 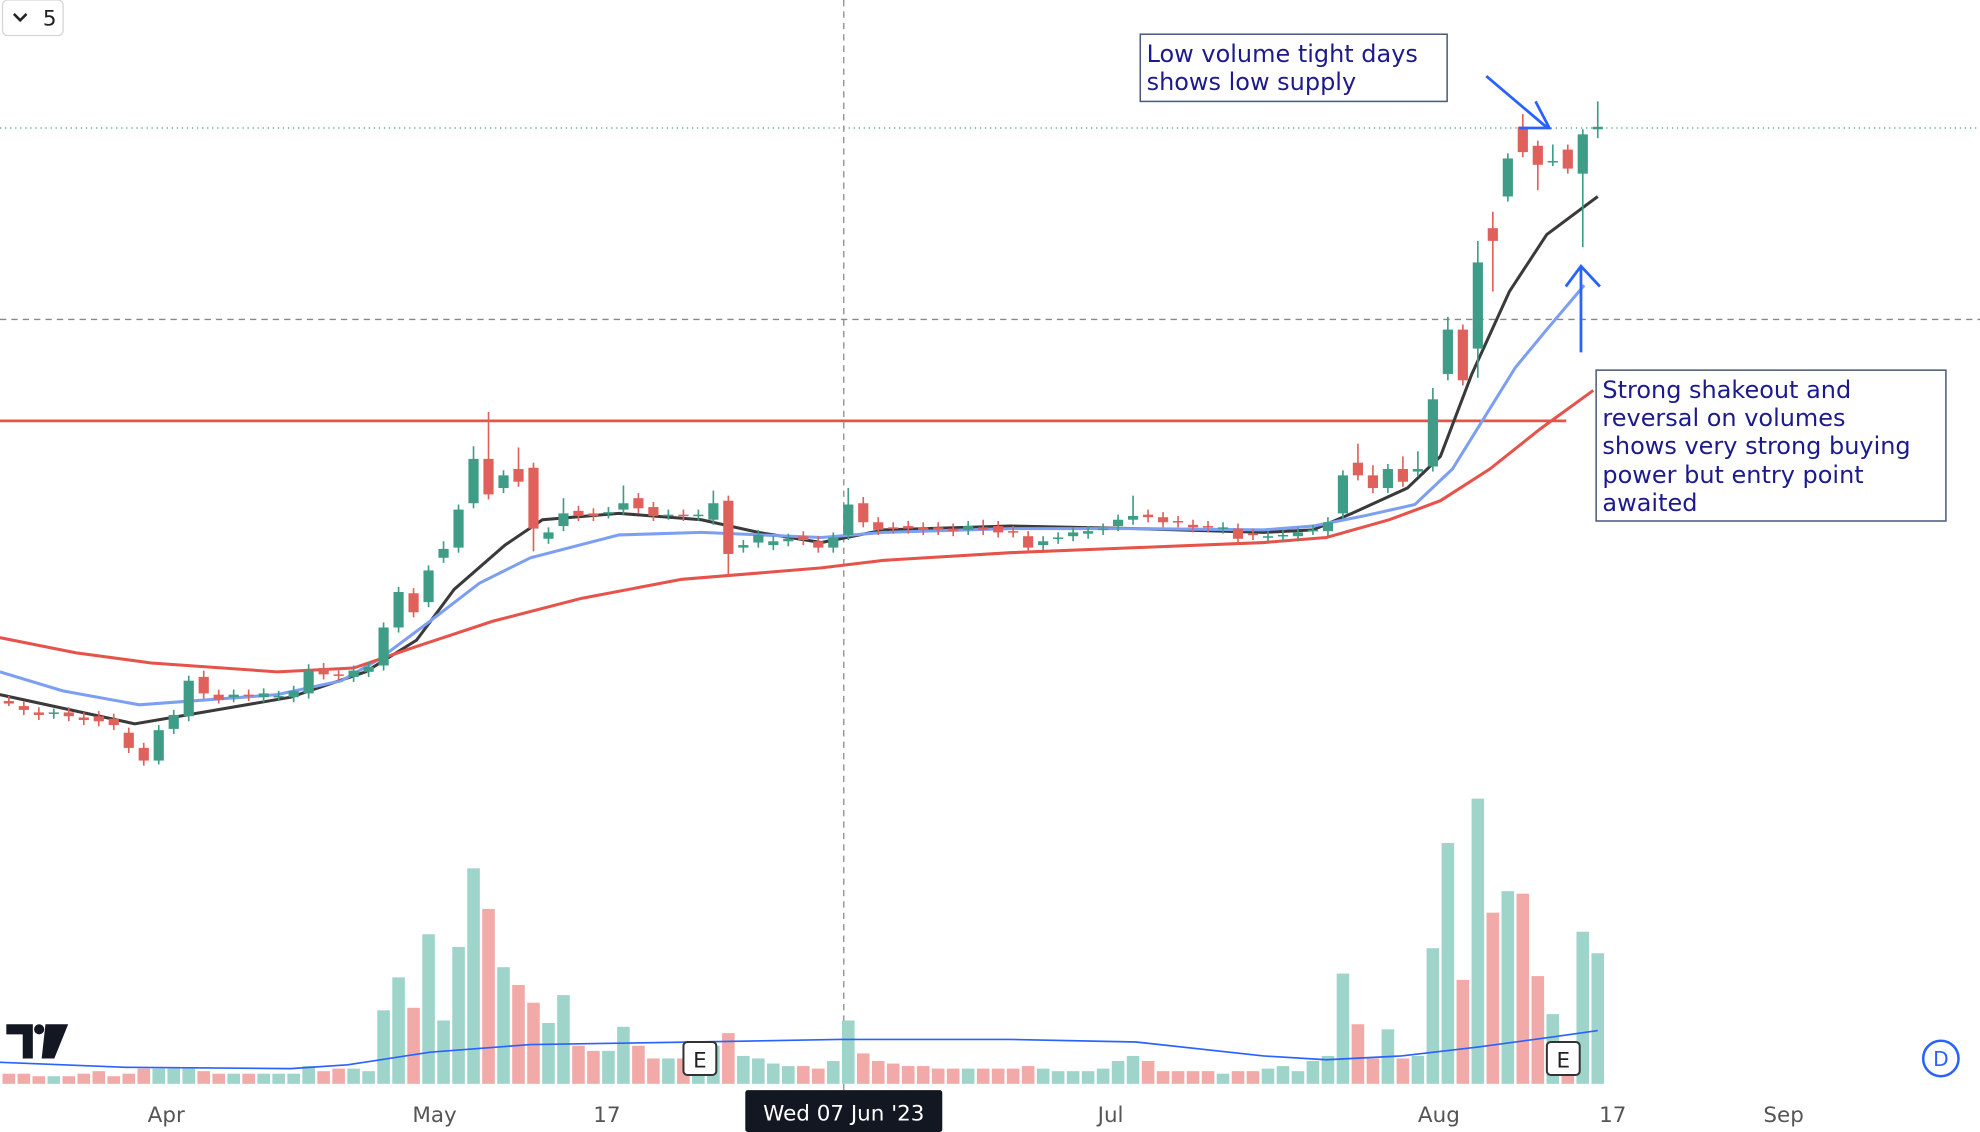 I want to click on annotation-text: Strong shakeout and, so click(x=1726, y=390).